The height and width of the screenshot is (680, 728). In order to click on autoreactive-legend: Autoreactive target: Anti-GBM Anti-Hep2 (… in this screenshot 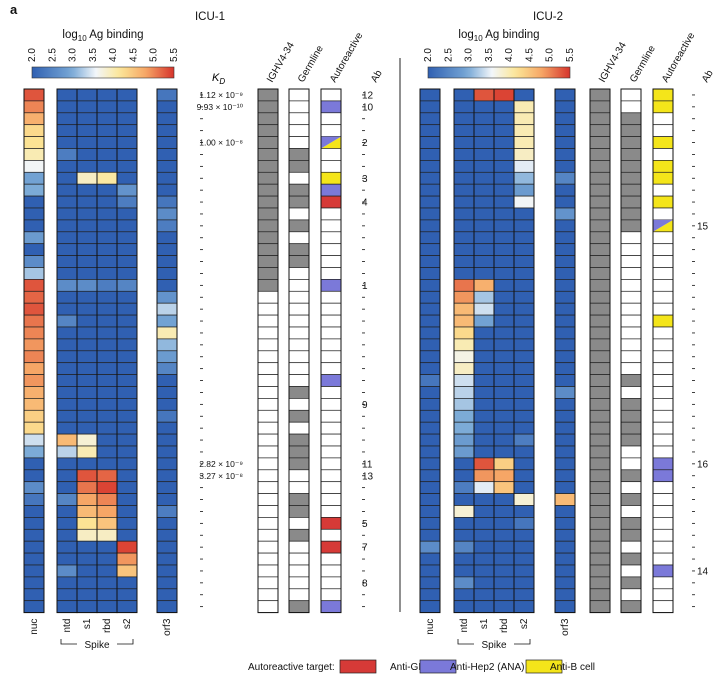, I will do `click(421, 666)`.